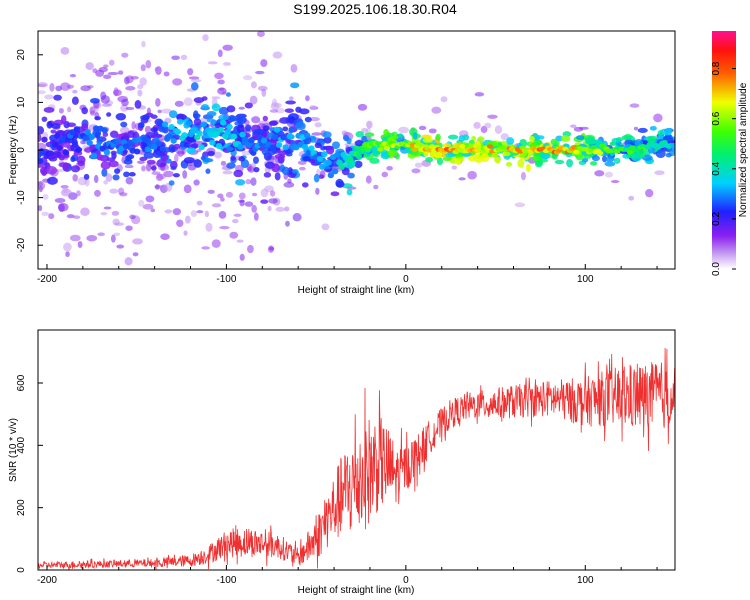 This screenshot has height=600, width=750. I want to click on x-tick-label: -100, so click(226, 580).